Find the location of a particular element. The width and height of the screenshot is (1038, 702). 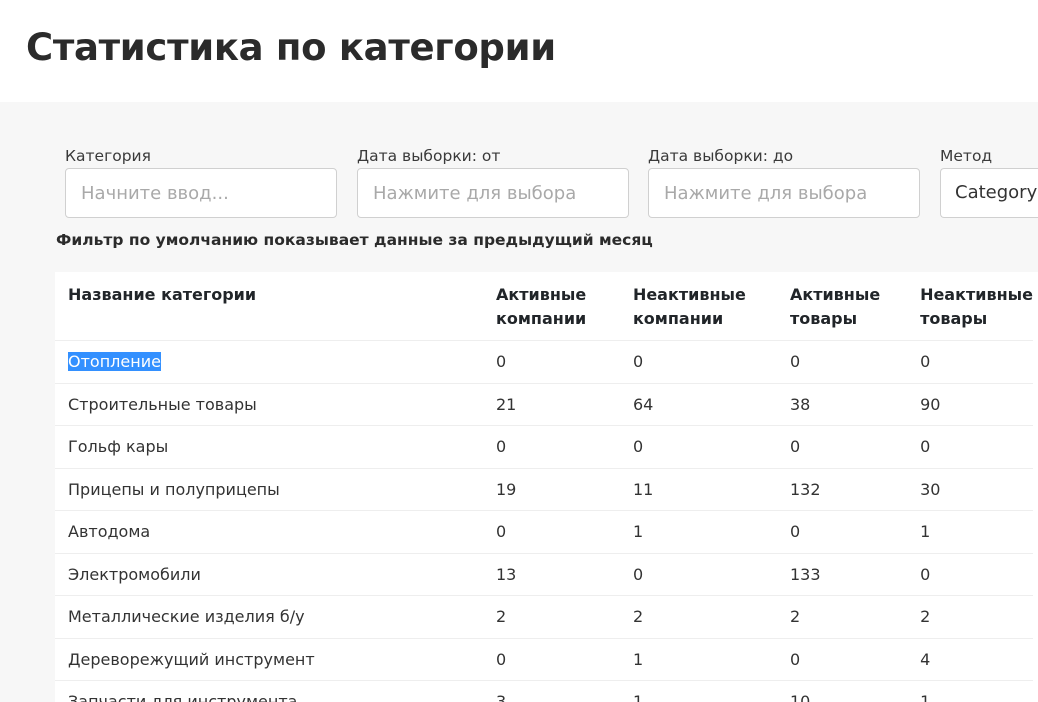

inactive-products-cell: 2 is located at coordinates (976, 617).